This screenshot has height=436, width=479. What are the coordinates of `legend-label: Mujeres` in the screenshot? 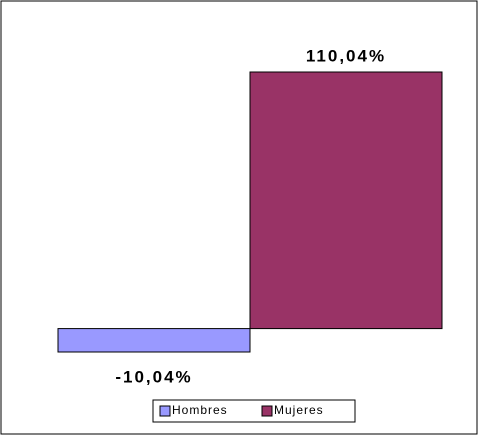 It's located at (299, 410).